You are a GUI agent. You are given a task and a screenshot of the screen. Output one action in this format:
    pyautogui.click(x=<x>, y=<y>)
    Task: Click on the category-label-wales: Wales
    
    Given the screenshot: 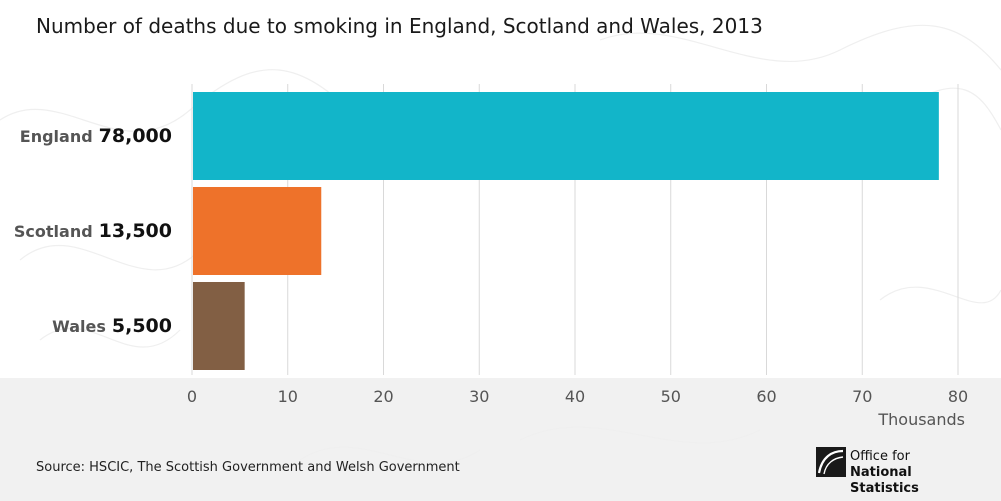 What is the action you would take?
    pyautogui.click(x=79, y=326)
    